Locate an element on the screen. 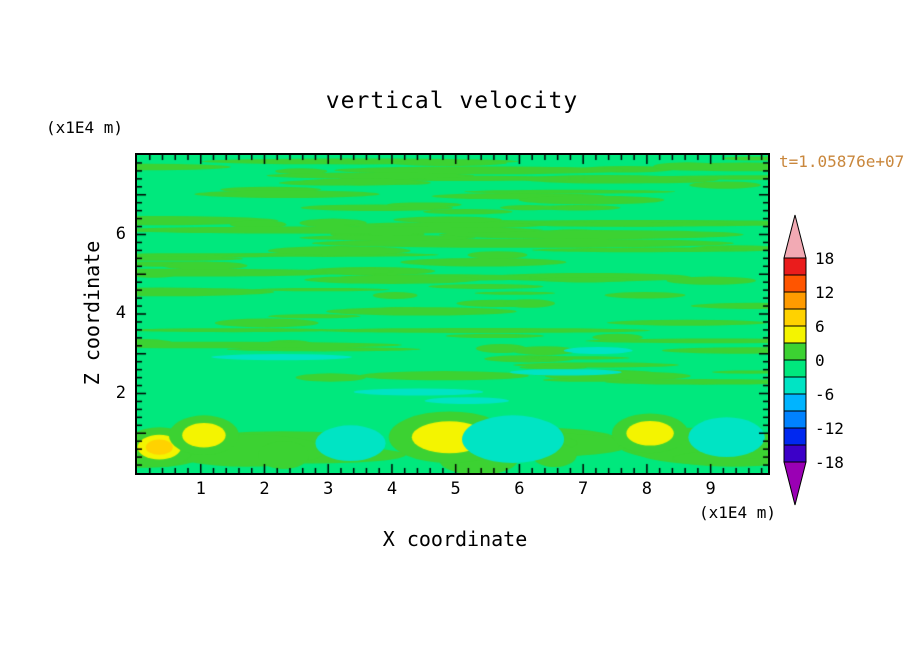 The width and height of the screenshot is (904, 654). colorbar-over-arrow is located at coordinates (795, 236).